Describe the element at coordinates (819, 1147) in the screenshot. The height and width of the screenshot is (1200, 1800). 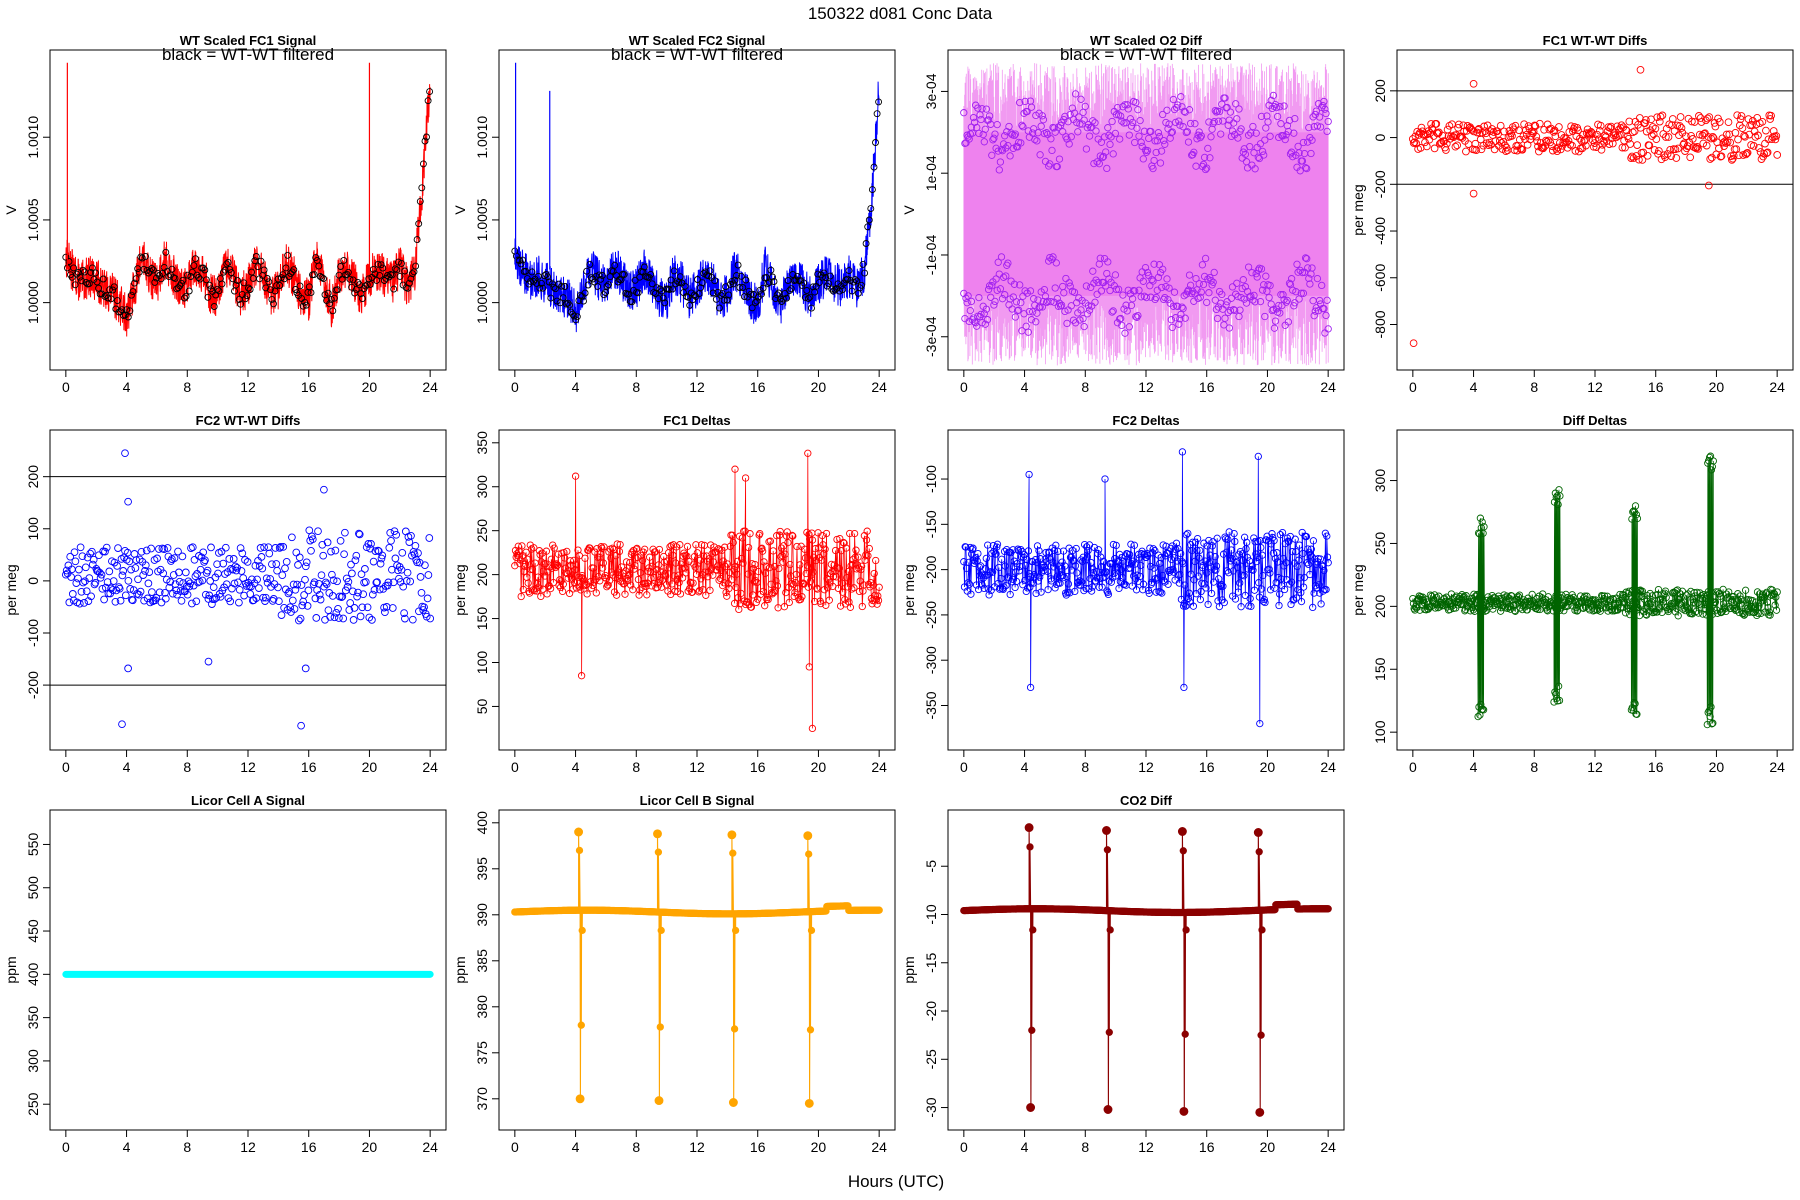
I see `x-tick-label: 20` at that location.